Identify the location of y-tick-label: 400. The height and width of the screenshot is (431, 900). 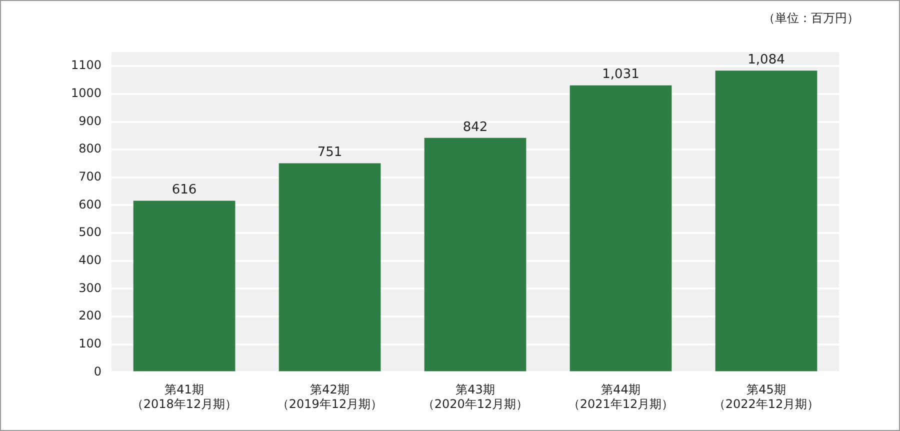
(90, 260).